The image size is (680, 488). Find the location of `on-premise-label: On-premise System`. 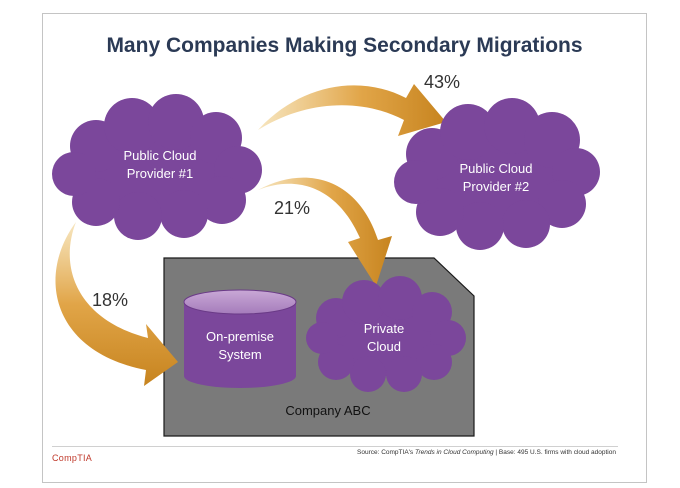

on-premise-label: On-premise System is located at coordinates (240, 346).